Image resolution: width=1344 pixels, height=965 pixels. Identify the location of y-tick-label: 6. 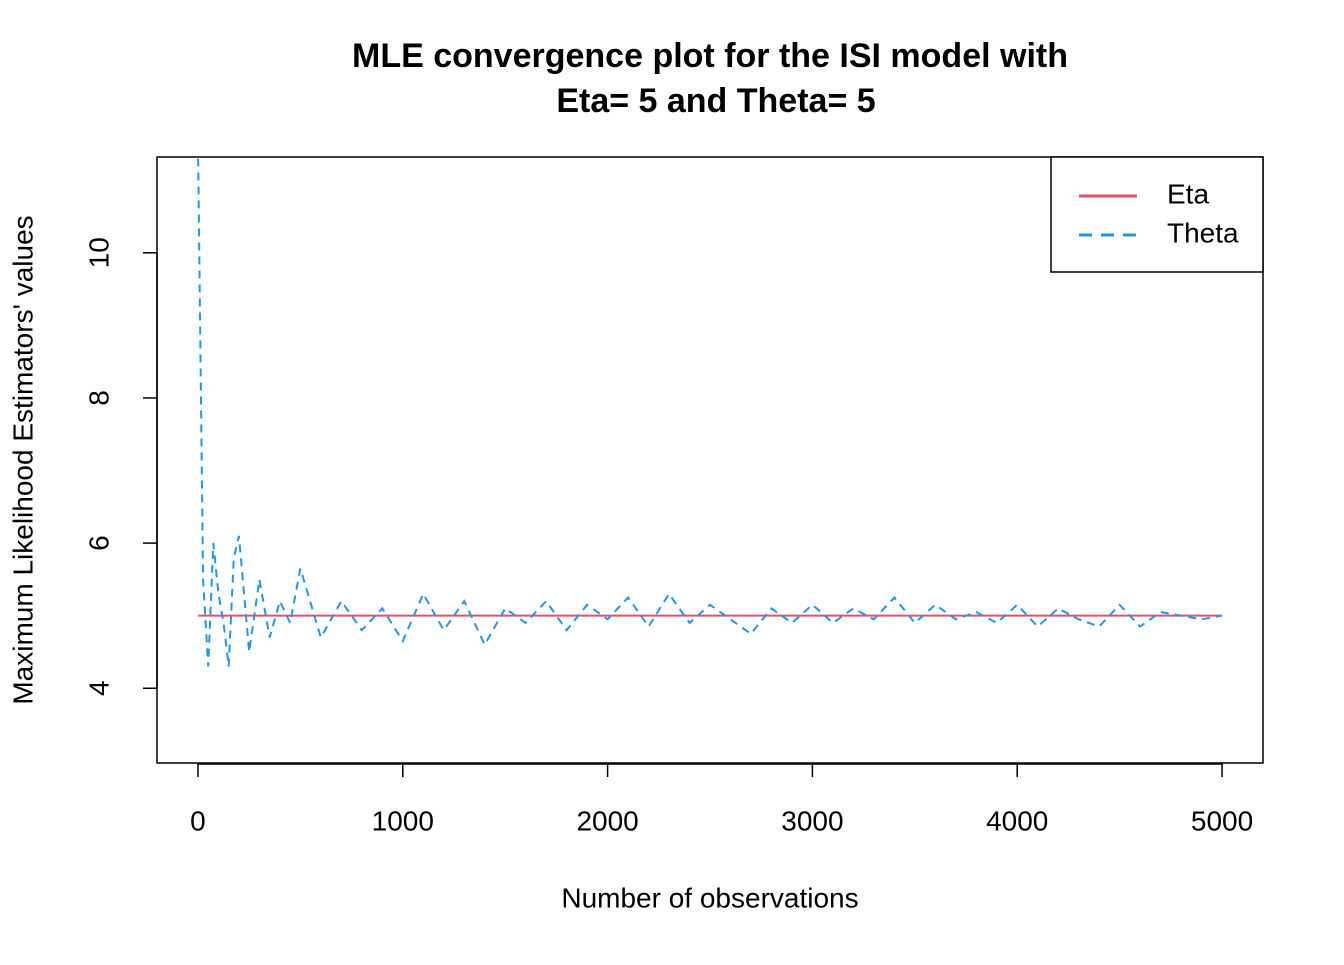
(98, 543).